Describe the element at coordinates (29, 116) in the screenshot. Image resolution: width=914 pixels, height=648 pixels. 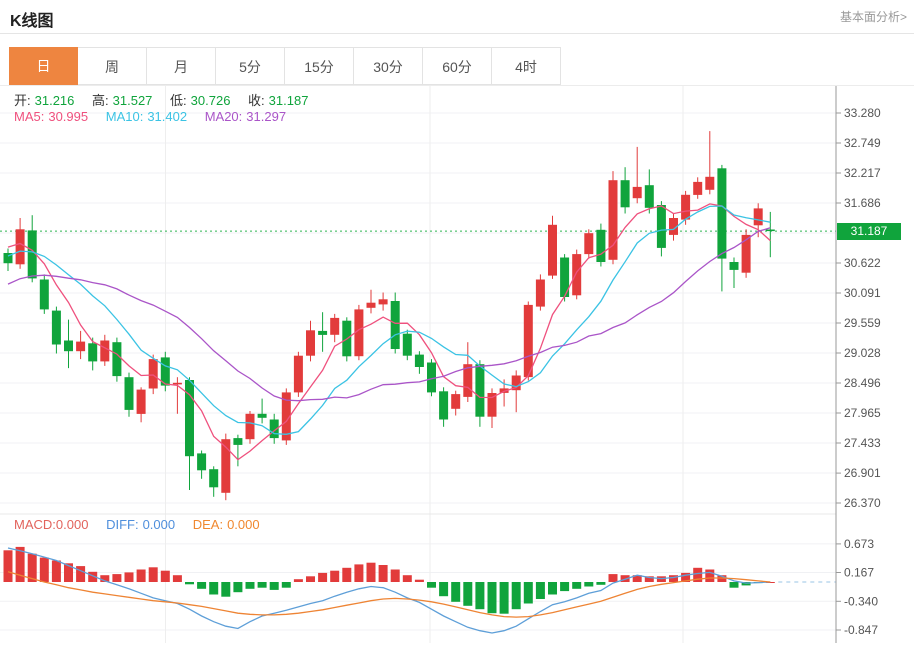
I see `ma5-label: MA5:` at that location.